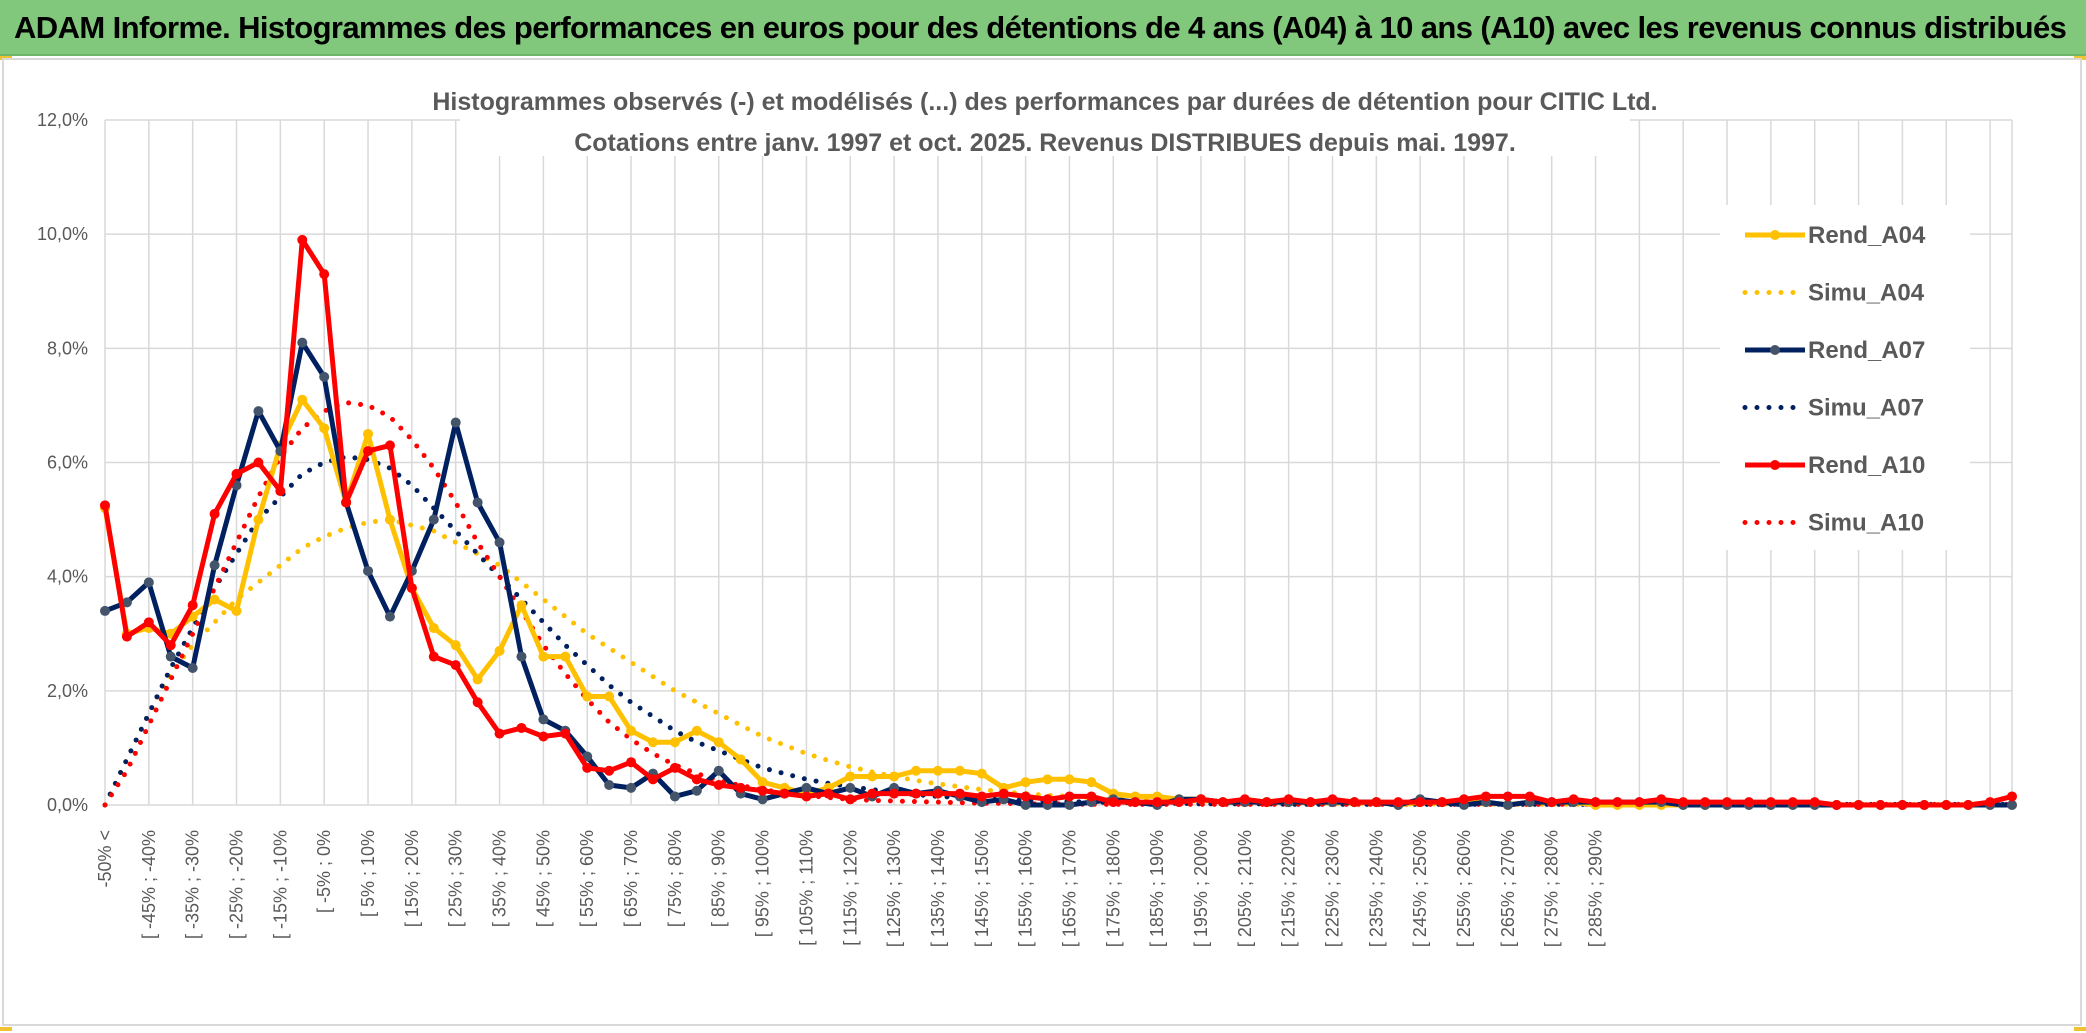 The image size is (2086, 1033). What do you see at coordinates (1113, 888) in the screenshot?
I see `x-tick-label: [ 175% ; 180%` at bounding box center [1113, 888].